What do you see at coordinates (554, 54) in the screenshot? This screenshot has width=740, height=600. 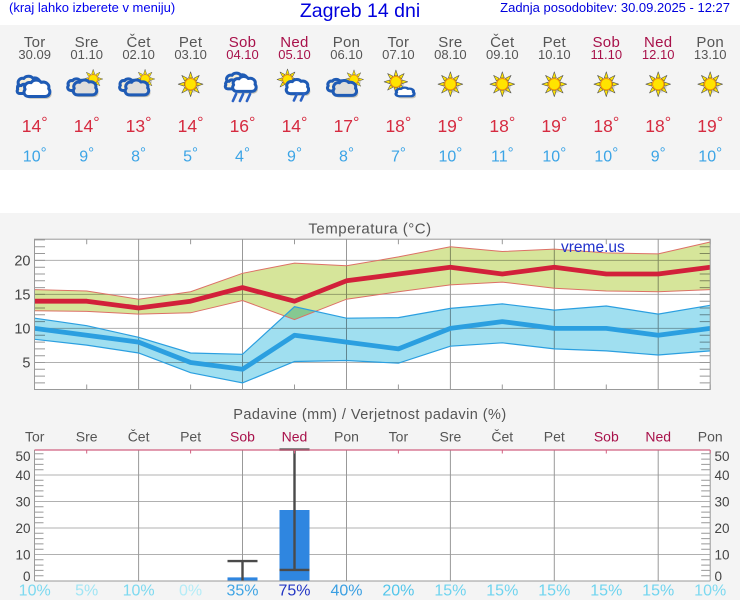 I see `svg-text: 10.10` at bounding box center [554, 54].